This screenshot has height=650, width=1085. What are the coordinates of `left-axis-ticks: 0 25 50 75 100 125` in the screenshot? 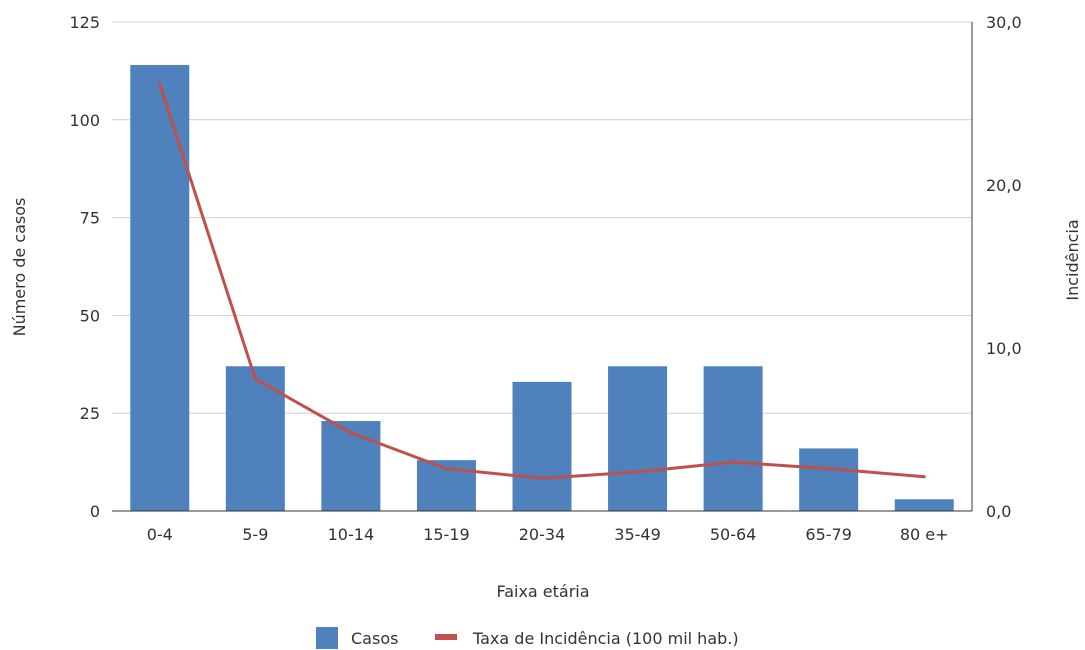 It's located at (84, 267).